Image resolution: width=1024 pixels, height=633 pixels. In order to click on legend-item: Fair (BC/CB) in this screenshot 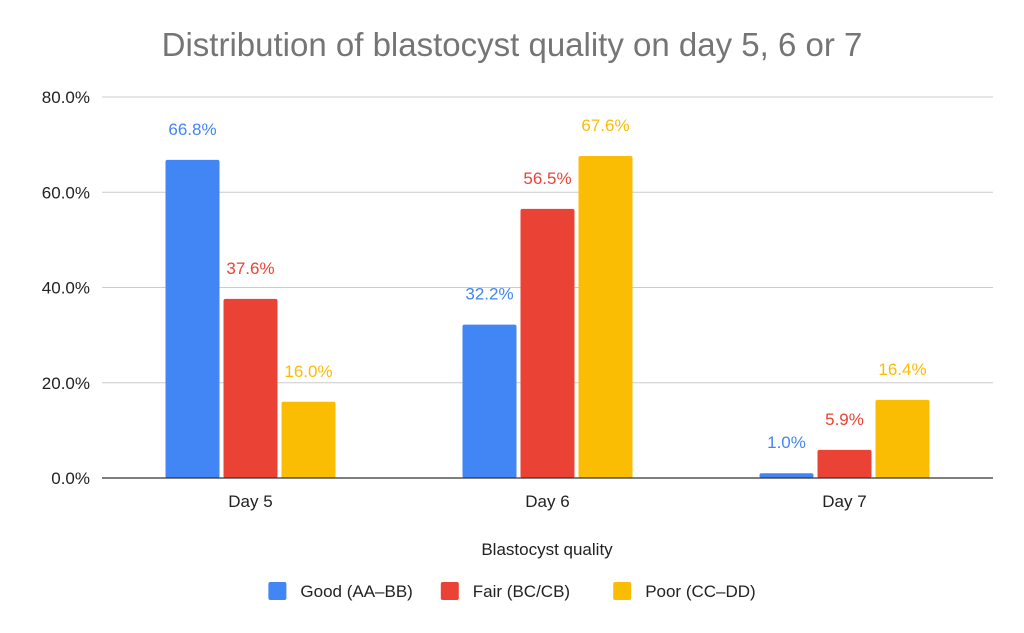, I will do `click(505, 591)`.